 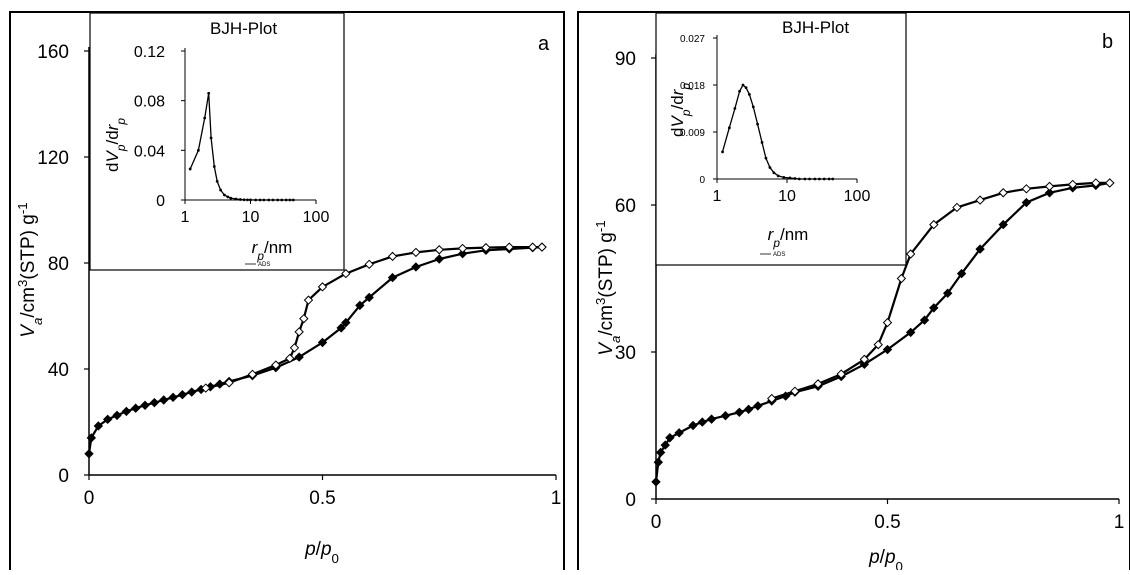 I want to click on panel-label: b, so click(x=1107, y=42).